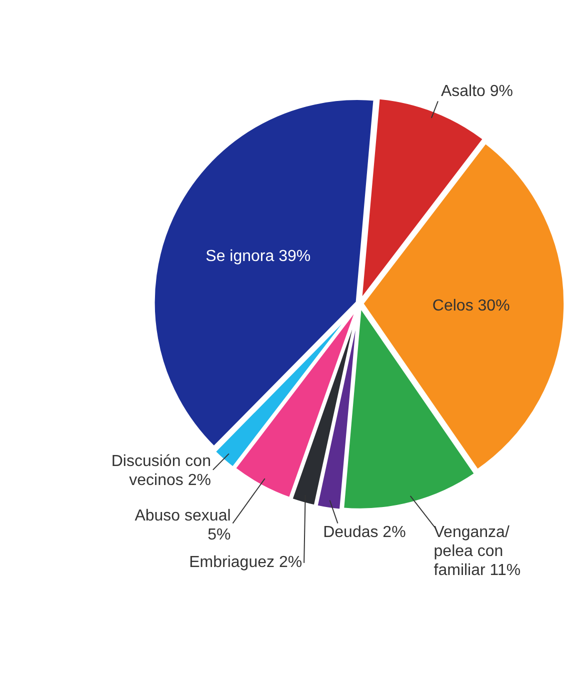 The height and width of the screenshot is (697, 584). I want to click on slice-label: Celos 30%, so click(471, 306).